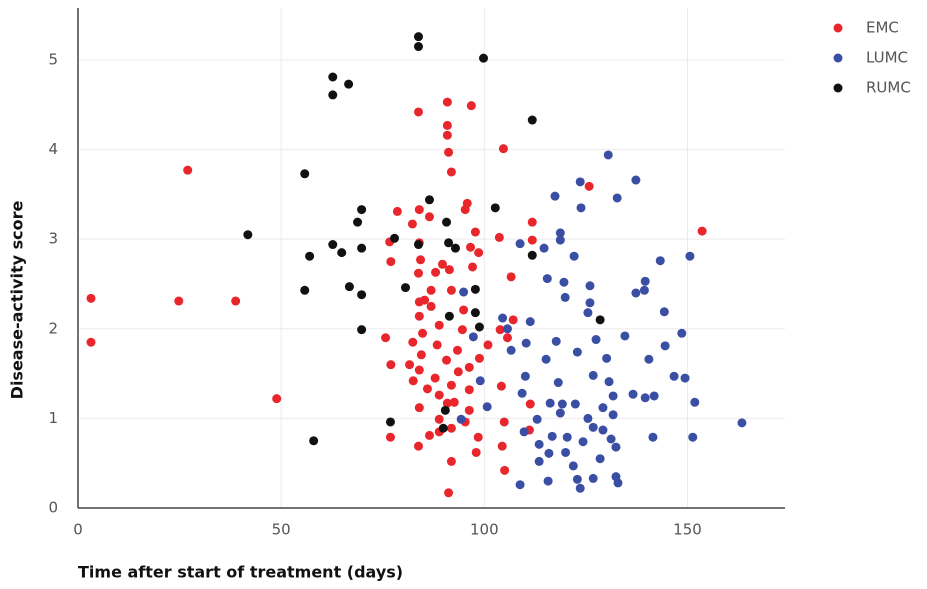 This screenshot has width=927, height=589. Describe the element at coordinates (53, 239) in the screenshot. I see `y-tick-label: 3` at that location.